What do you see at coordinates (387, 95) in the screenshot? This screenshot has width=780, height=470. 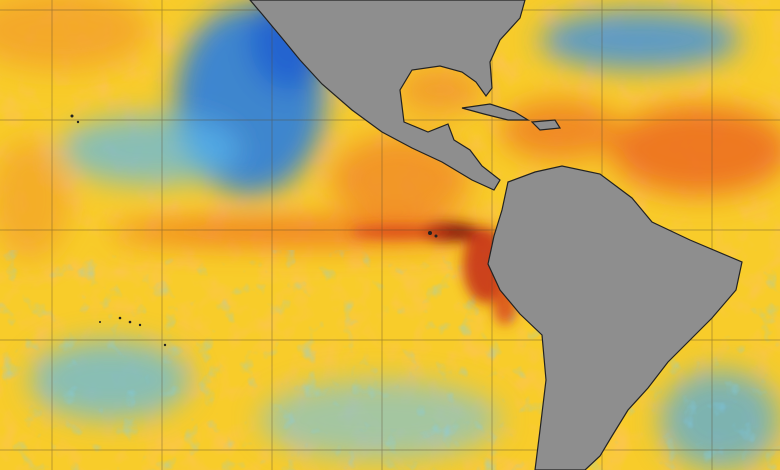 I see `north-america` at bounding box center [387, 95].